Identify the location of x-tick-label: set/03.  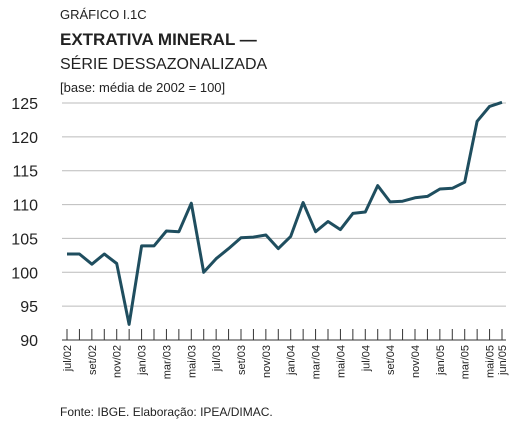
(242, 360).